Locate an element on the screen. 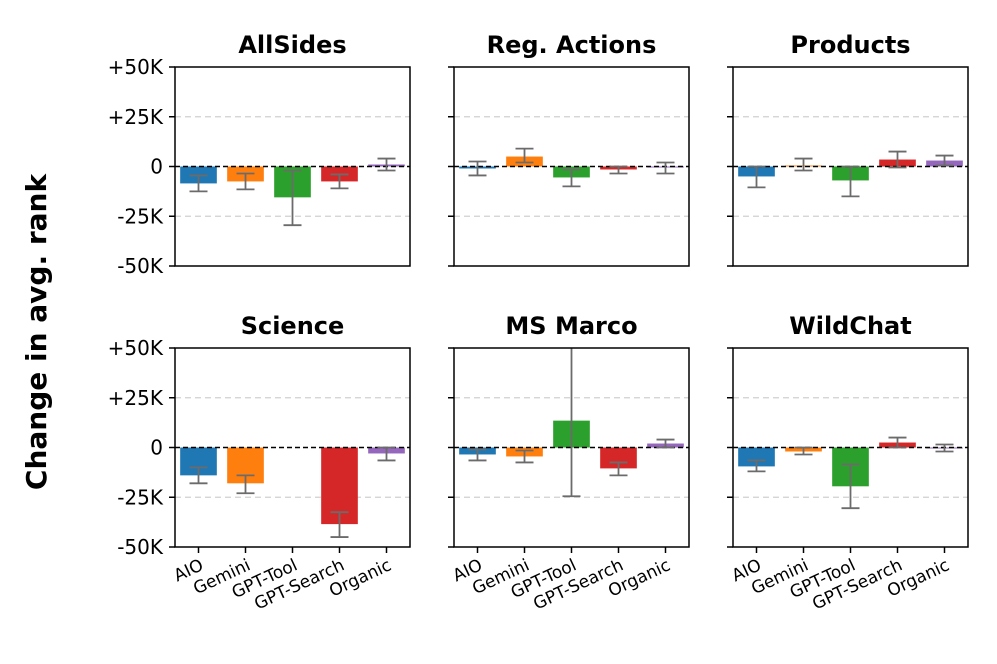 The height and width of the screenshot is (664, 997). bar-aio is located at coordinates (756, 457).